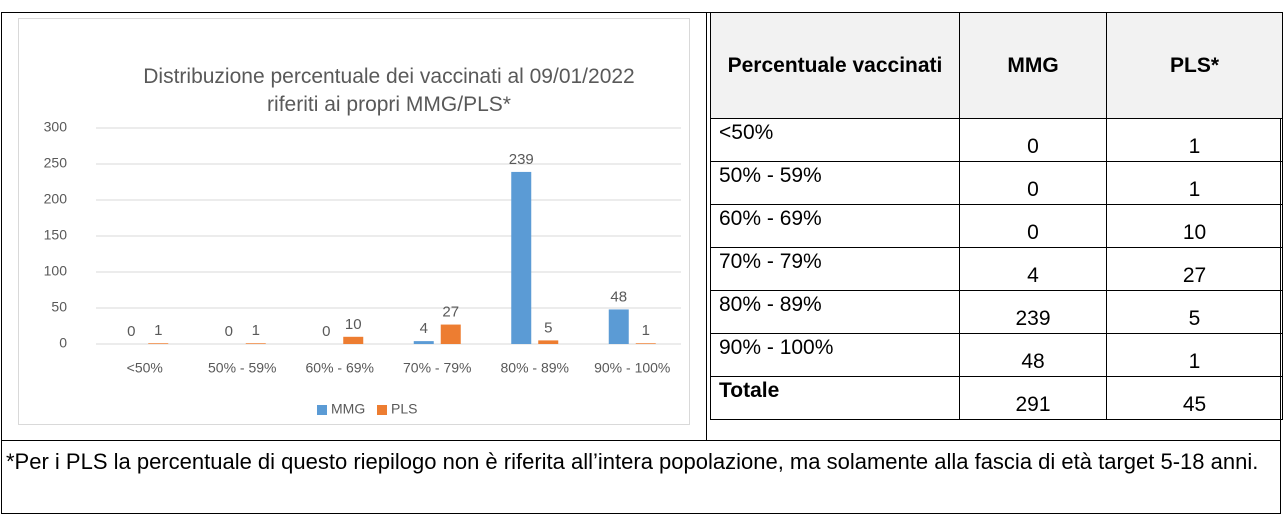 This screenshot has width=1283, height=515. I want to click on header-cell: PLS*, so click(1194, 65).